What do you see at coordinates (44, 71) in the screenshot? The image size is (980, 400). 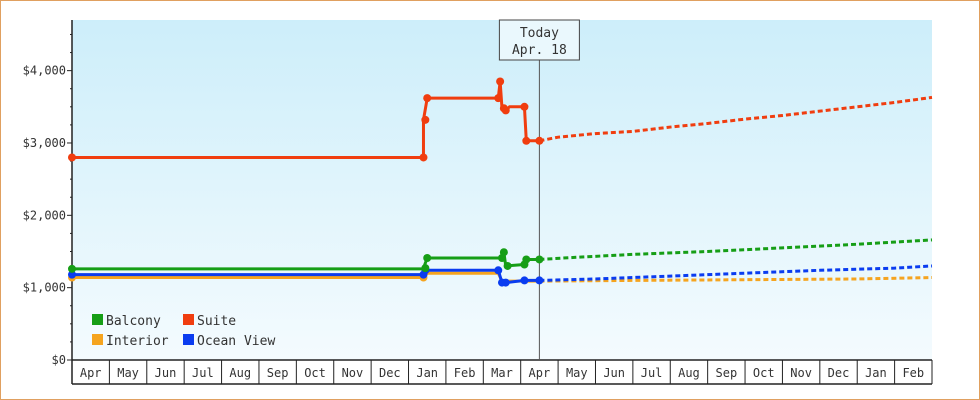 I see `y-tick-label: $4,000` at bounding box center [44, 71].